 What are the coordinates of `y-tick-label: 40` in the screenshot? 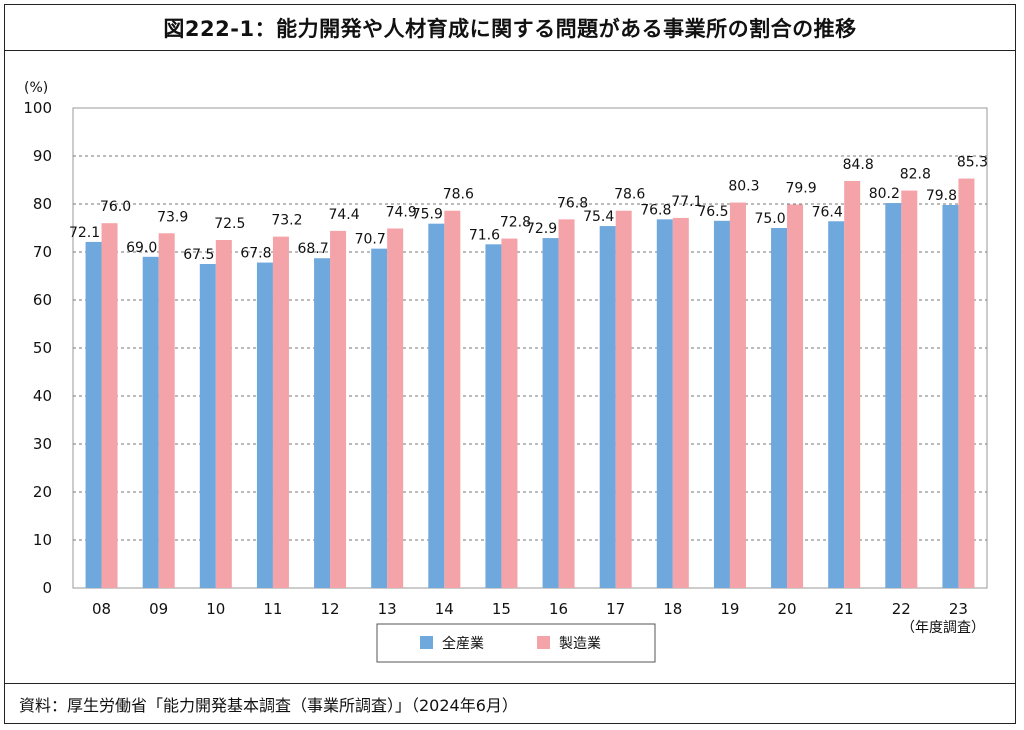 It's located at (42, 396).